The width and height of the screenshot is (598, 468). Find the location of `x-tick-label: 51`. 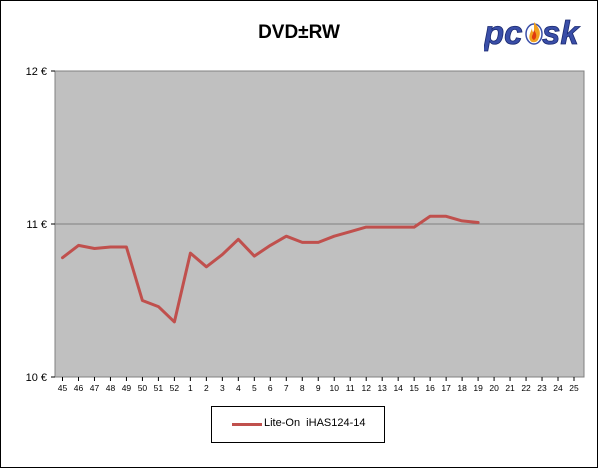

x-tick-label: 51 is located at coordinates (159, 388).